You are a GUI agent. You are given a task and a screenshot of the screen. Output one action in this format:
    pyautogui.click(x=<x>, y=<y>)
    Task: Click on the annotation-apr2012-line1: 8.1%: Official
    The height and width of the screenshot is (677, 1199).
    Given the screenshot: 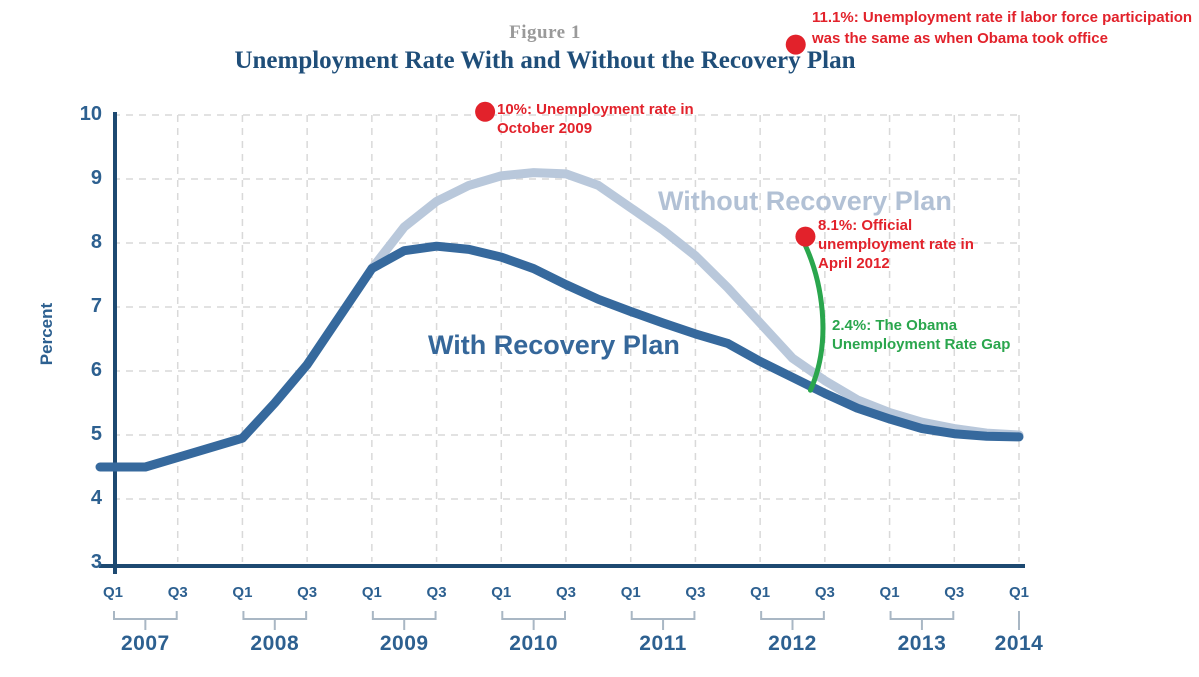 What is the action you would take?
    pyautogui.click(x=865, y=225)
    